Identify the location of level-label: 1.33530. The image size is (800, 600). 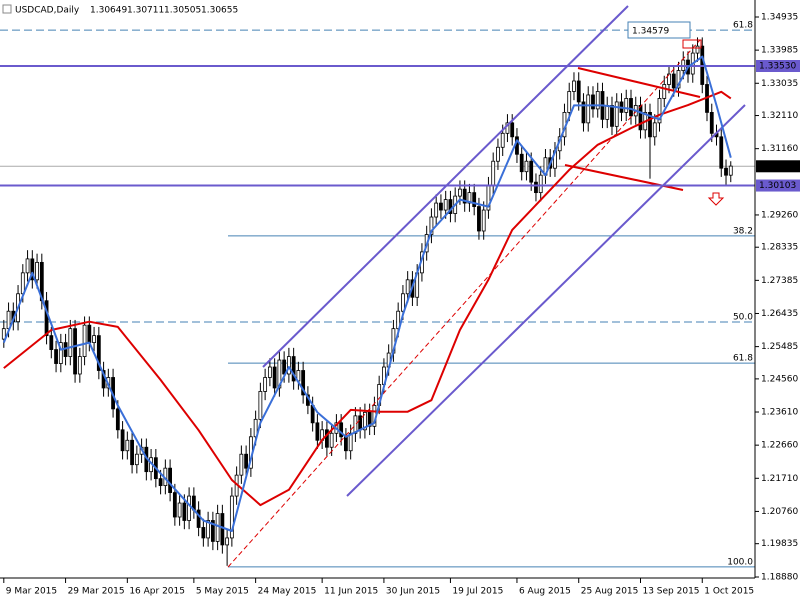
(777, 67).